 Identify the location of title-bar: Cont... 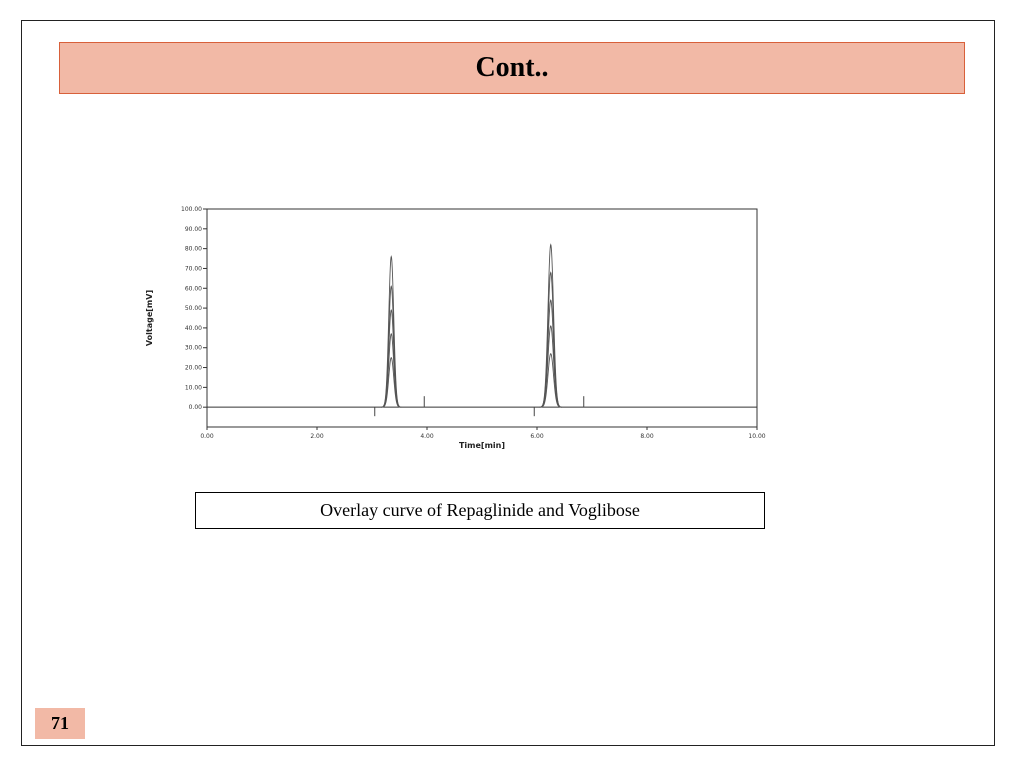
(512, 68).